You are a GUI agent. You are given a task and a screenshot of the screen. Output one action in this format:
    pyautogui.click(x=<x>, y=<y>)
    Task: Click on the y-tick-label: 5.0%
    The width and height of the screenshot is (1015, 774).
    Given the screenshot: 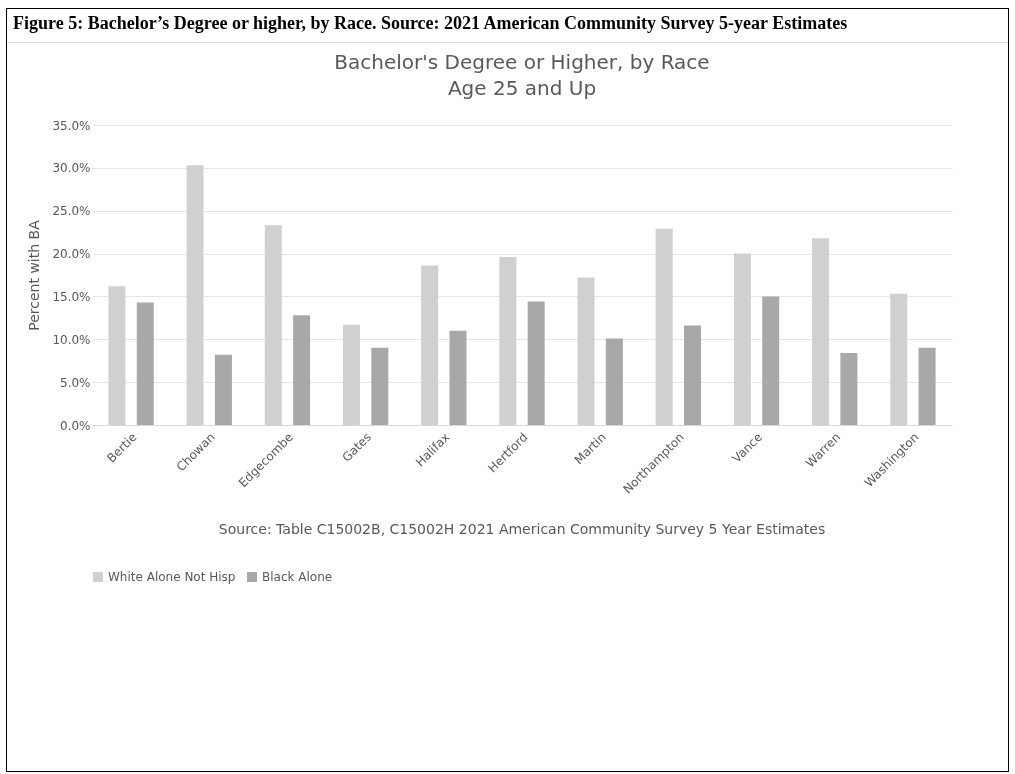 What is the action you would take?
    pyautogui.click(x=75, y=382)
    